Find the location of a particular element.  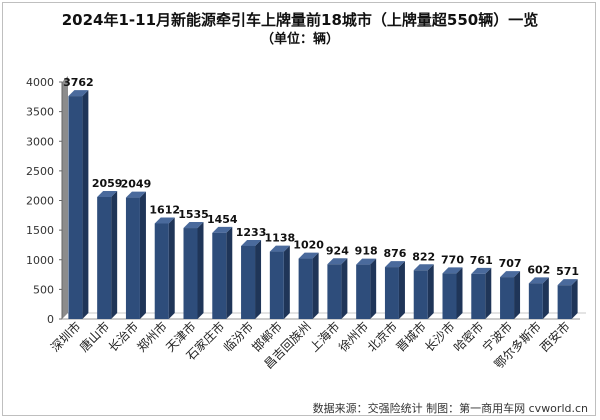

x-tick-label: 上海市 is located at coordinates (324, 337).